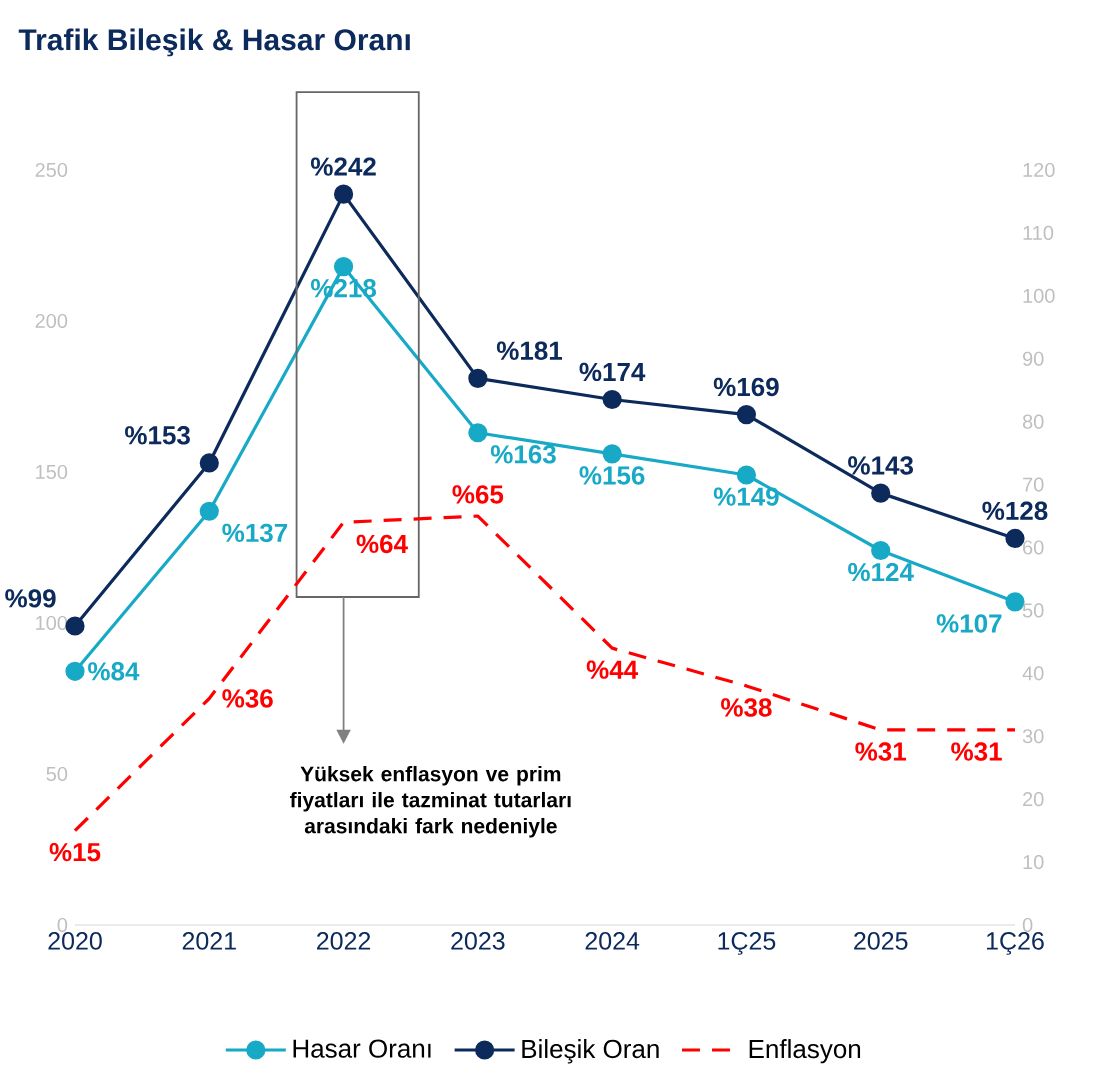 The image size is (1109, 1076). Describe the element at coordinates (157, 435) in the screenshot. I see `data-label: %153` at that location.